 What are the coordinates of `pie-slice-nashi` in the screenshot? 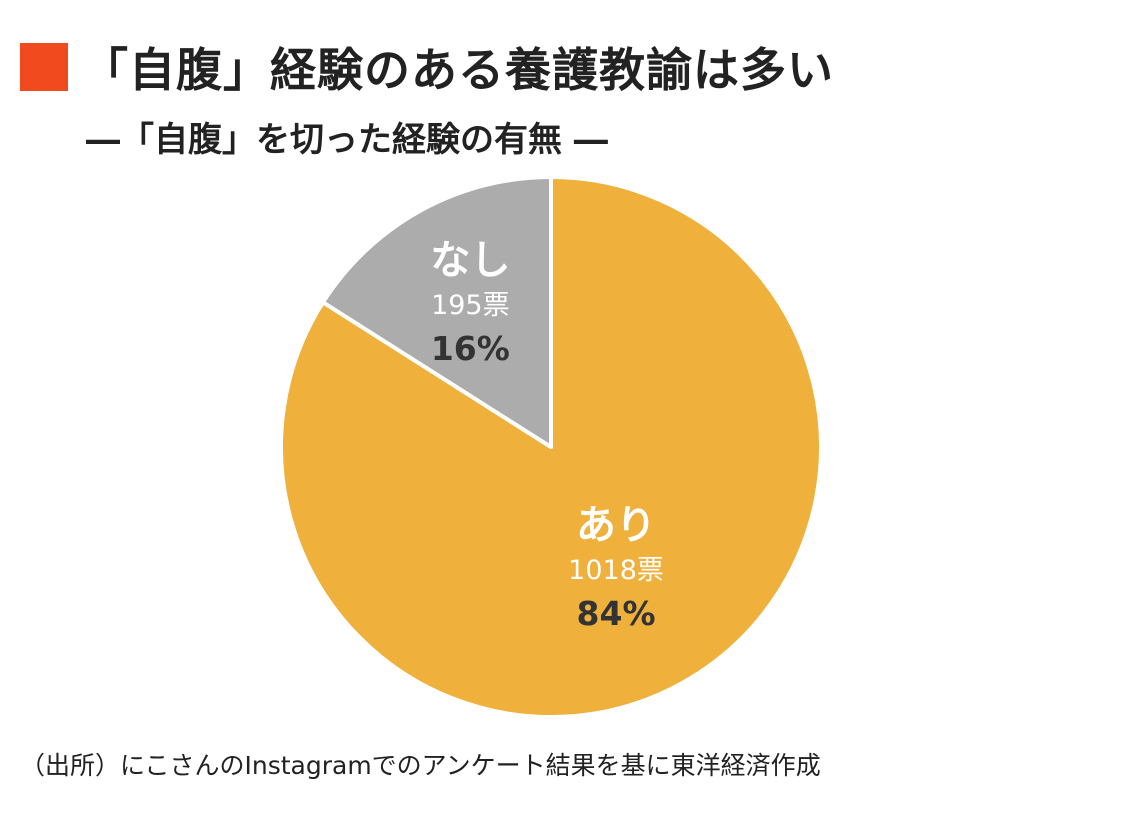 It's located at (437, 312).